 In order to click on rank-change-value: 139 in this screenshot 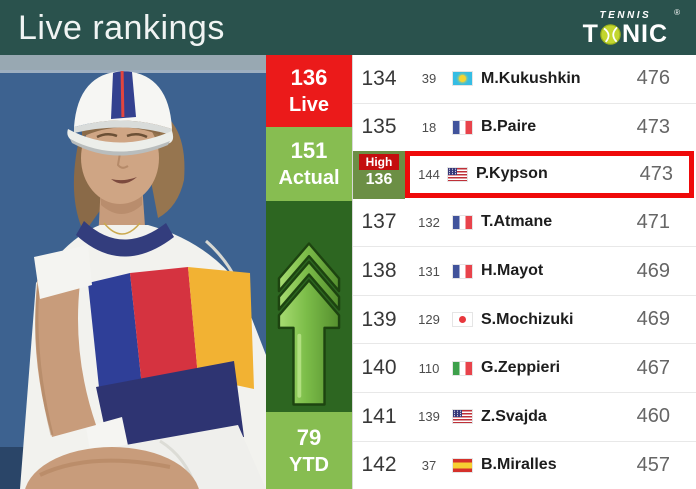, I will do `click(429, 417)`.